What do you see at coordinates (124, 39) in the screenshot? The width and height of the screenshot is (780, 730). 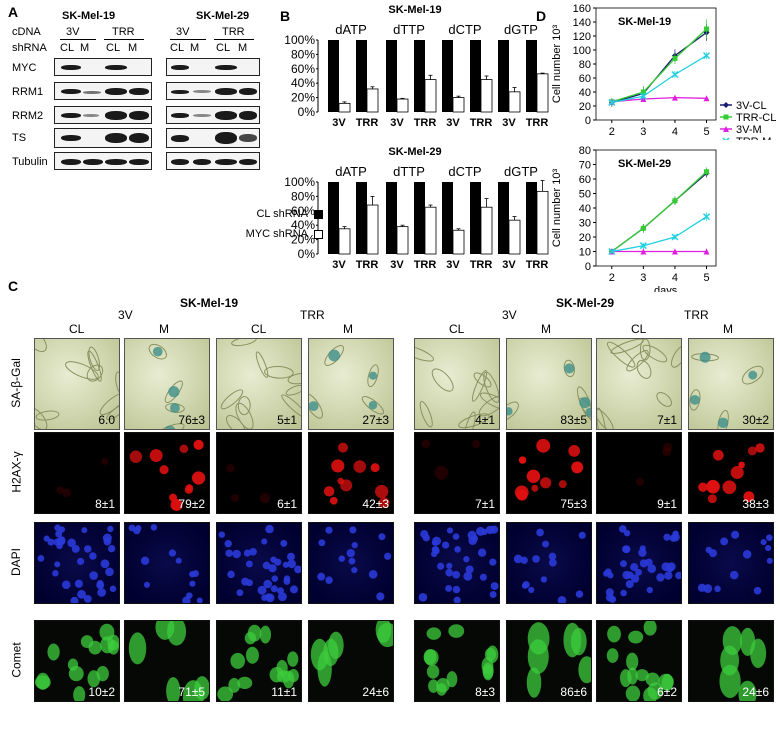 I see `cdna-underline` at bounding box center [124, 39].